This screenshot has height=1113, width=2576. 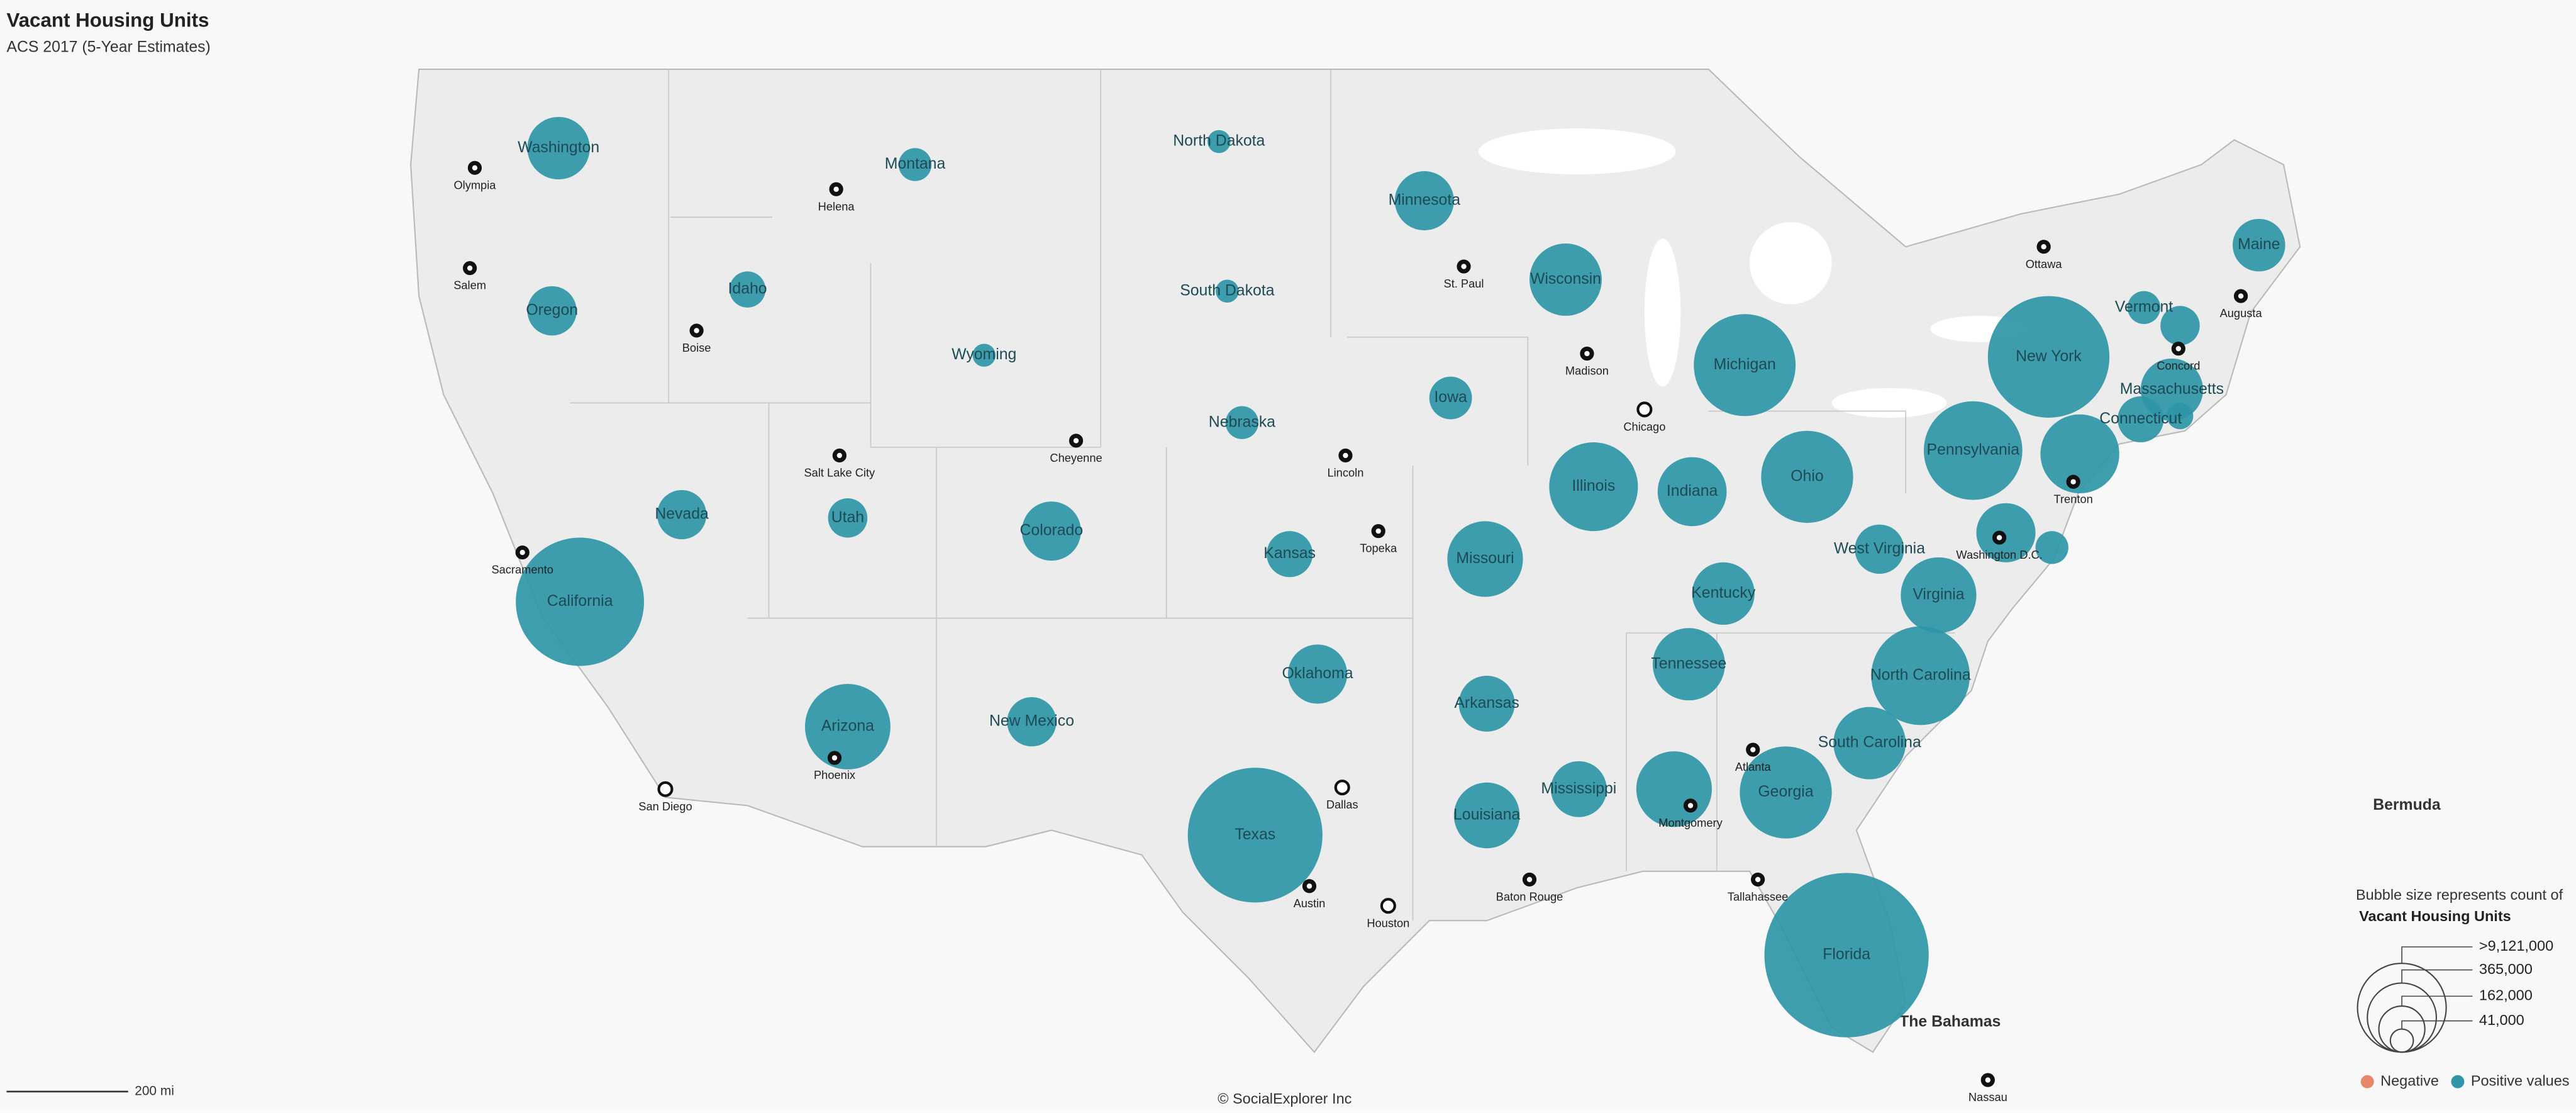 What do you see at coordinates (2144, 306) in the screenshot?
I see `state-label: Vermont` at bounding box center [2144, 306].